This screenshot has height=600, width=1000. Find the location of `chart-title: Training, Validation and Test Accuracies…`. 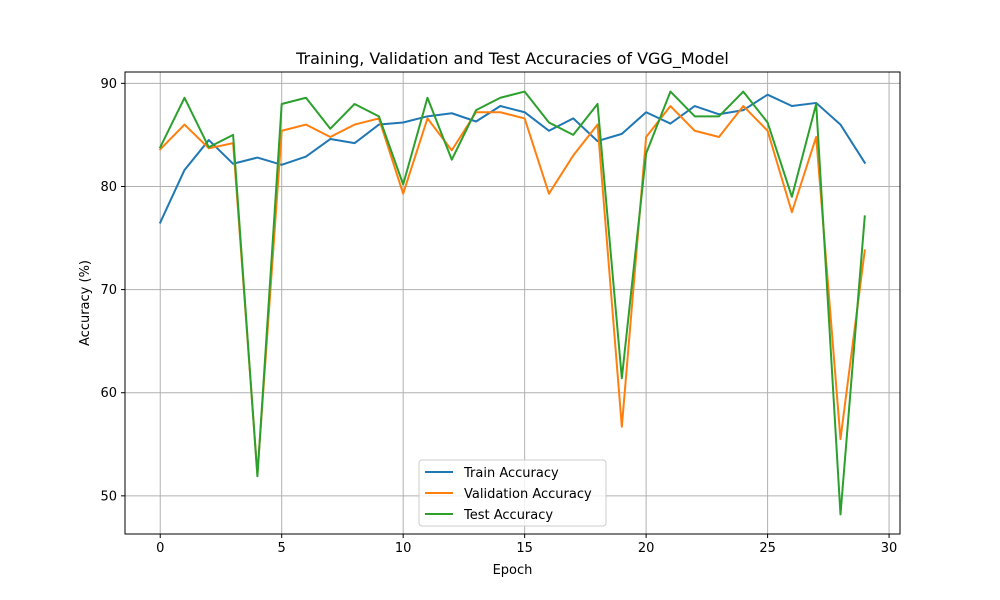

chart-title: Training, Validation and Test Accuracies… is located at coordinates (512, 59).